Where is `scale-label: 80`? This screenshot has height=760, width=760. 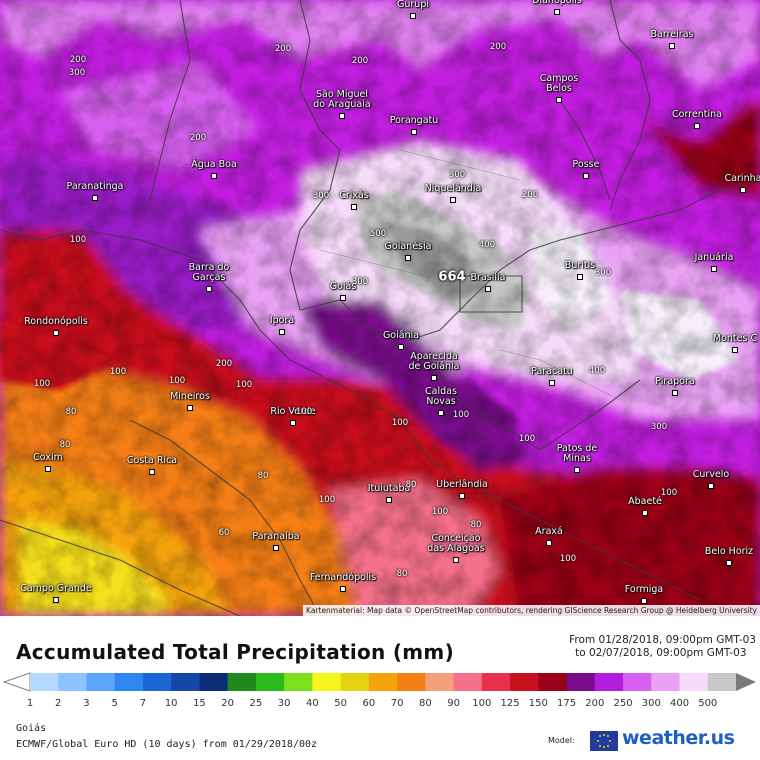 scale-label: 80 is located at coordinates (425, 703).